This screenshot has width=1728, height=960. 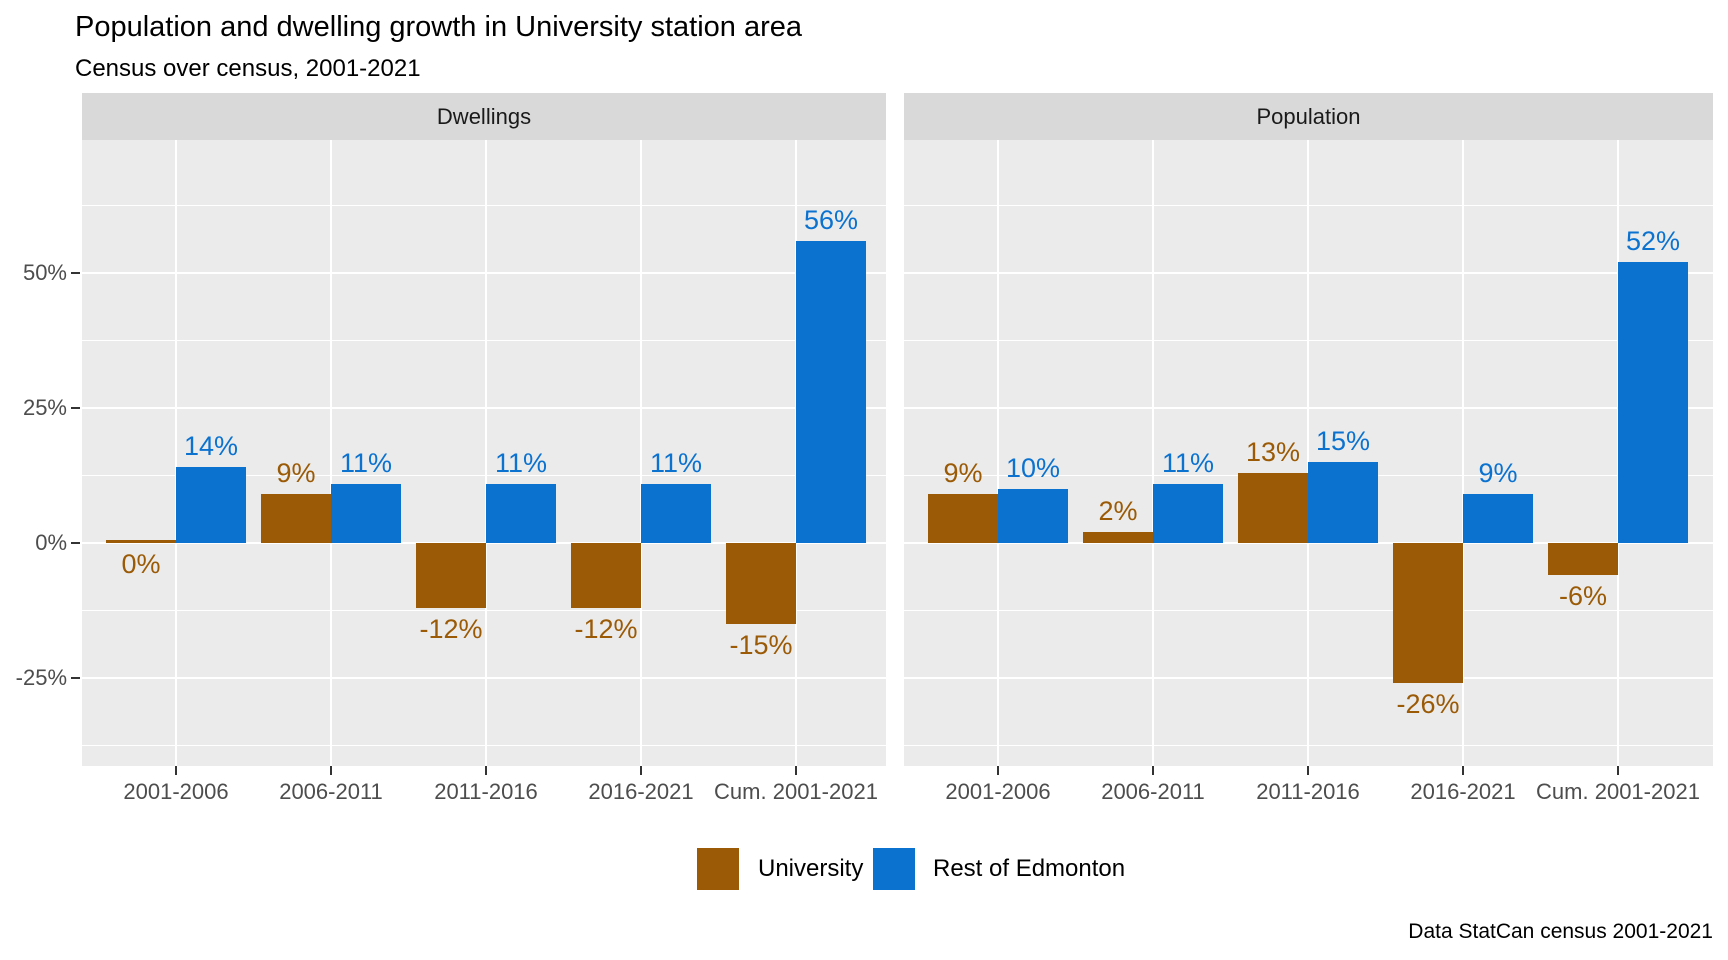 I want to click on bar-value-label: 15%, so click(x=1343, y=441).